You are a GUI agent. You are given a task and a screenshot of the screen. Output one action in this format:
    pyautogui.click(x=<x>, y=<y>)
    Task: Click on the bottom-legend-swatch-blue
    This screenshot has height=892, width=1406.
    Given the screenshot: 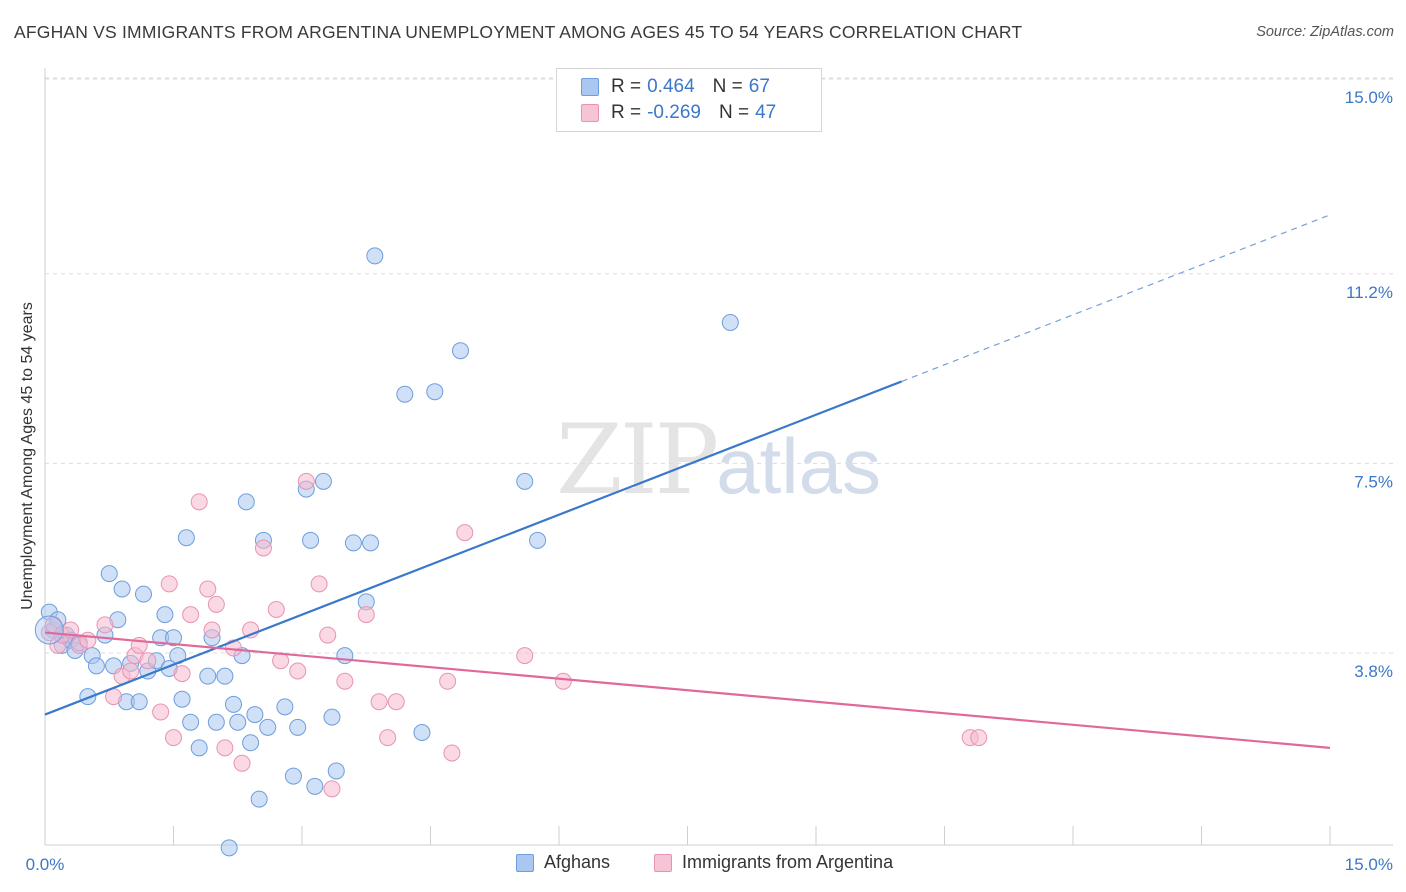 What is the action you would take?
    pyautogui.click(x=525, y=862)
    